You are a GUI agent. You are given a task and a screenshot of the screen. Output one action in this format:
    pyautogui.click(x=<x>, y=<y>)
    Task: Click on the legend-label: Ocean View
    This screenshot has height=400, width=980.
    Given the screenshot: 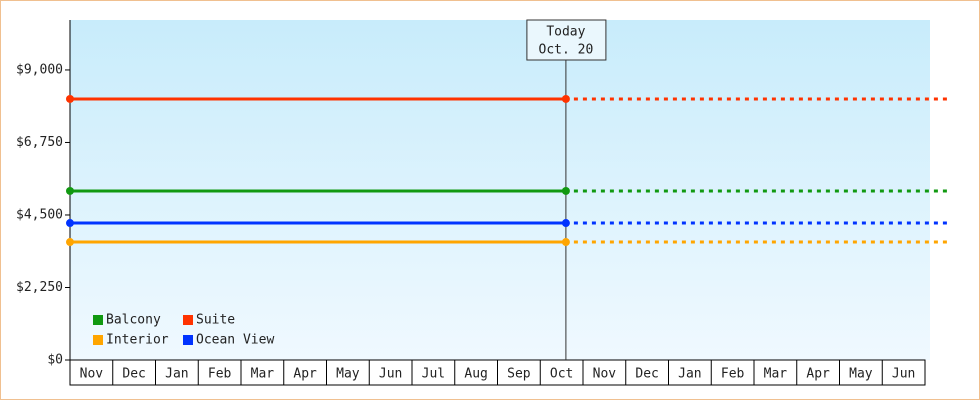 What is the action you would take?
    pyautogui.click(x=235, y=340)
    